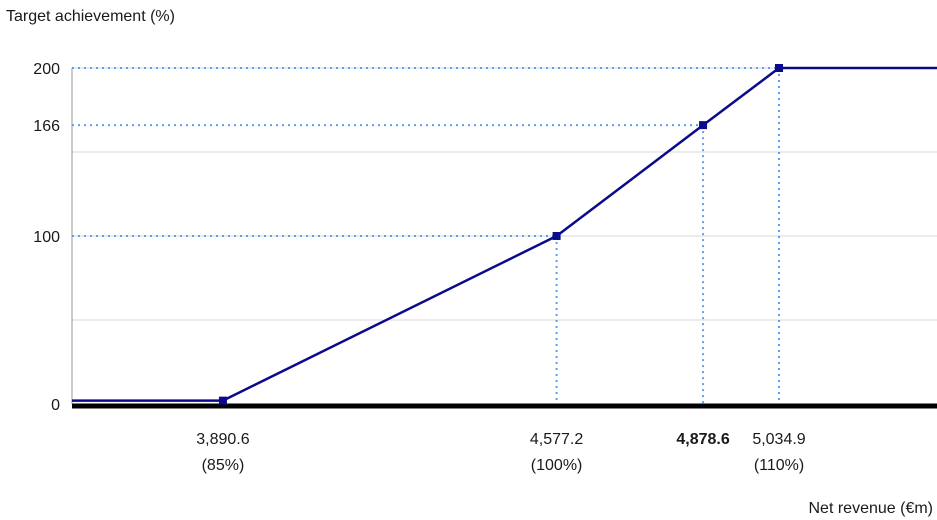  Describe the element at coordinates (557, 465) in the screenshot. I see `x-tick-sublabel-4,577.2: (100%)` at that location.